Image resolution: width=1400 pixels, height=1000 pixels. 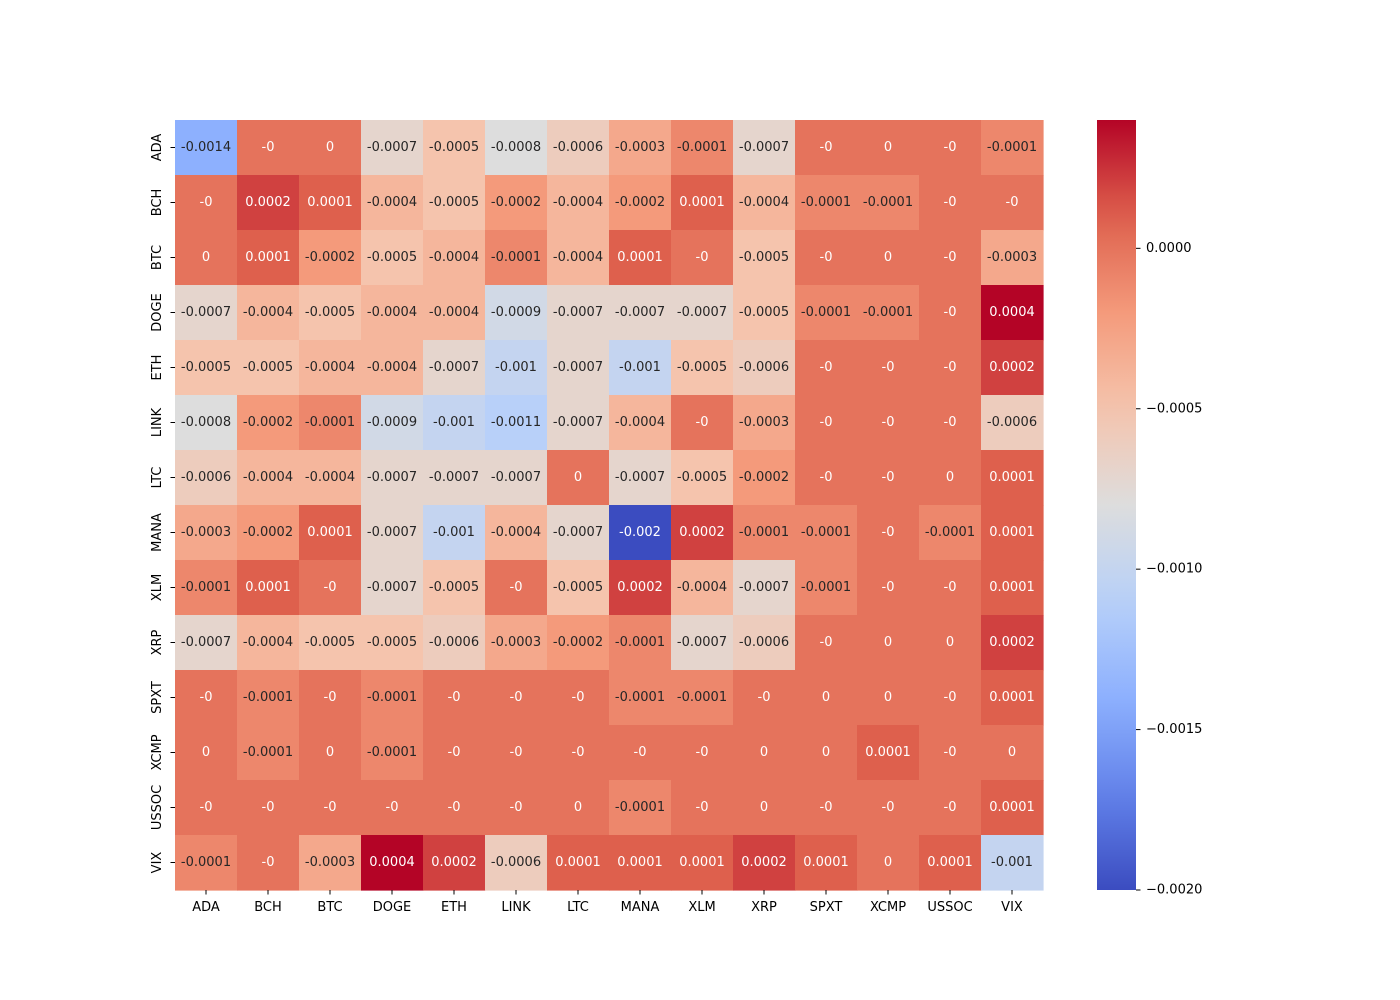 I want to click on y-tick-label: DOGE, so click(x=157, y=312).